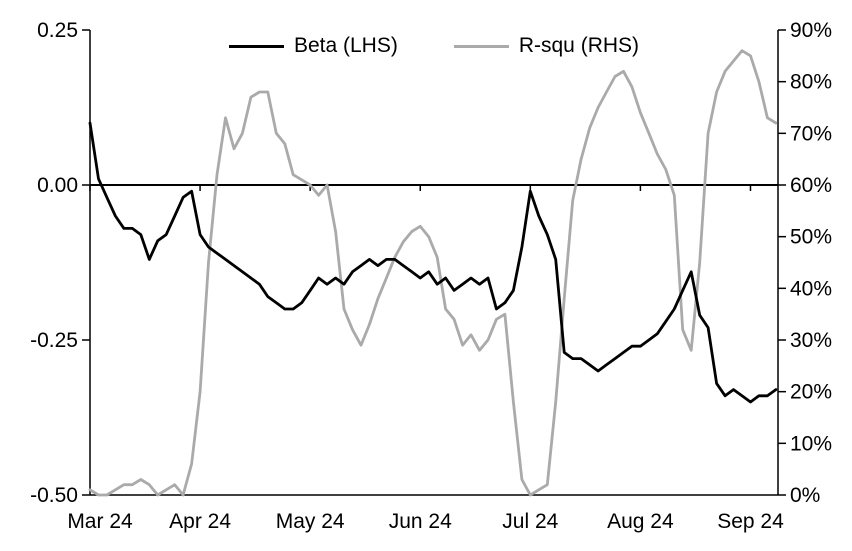  Describe the element at coordinates (811, 443) in the screenshot. I see `right-axis-tick-label: 10%` at that location.